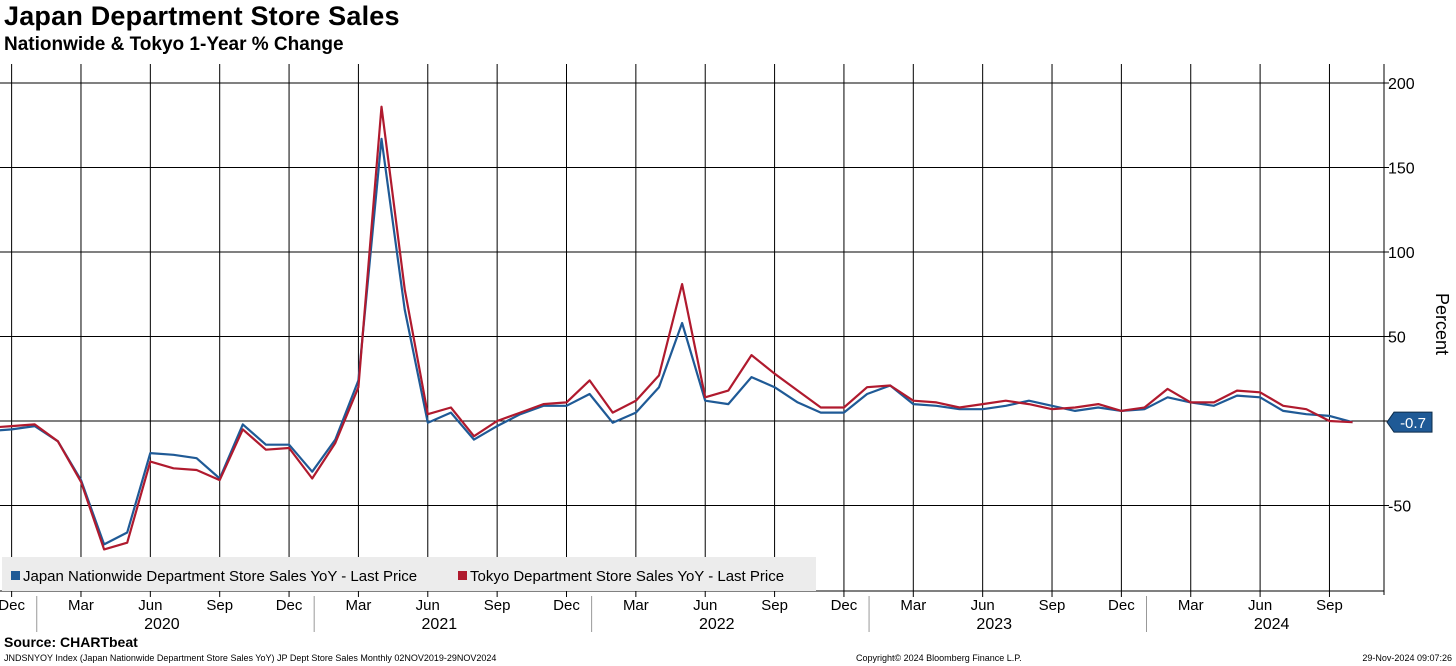 The height and width of the screenshot is (666, 1456). Describe the element at coordinates (1401, 84) in the screenshot. I see `y-tick-label: 200` at that location.